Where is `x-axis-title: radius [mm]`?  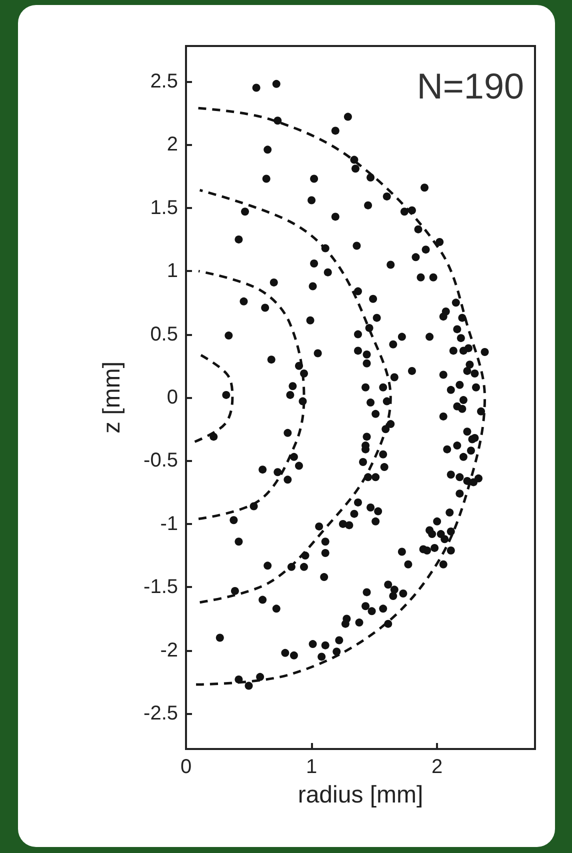
x-axis-title: radius [mm] is located at coordinates (361, 795).